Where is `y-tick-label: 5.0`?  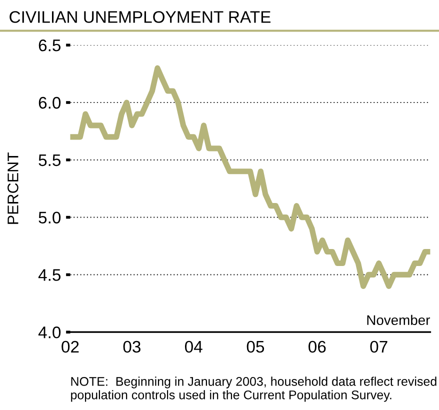 y-tick-label: 5.0 is located at coordinates (49, 218).